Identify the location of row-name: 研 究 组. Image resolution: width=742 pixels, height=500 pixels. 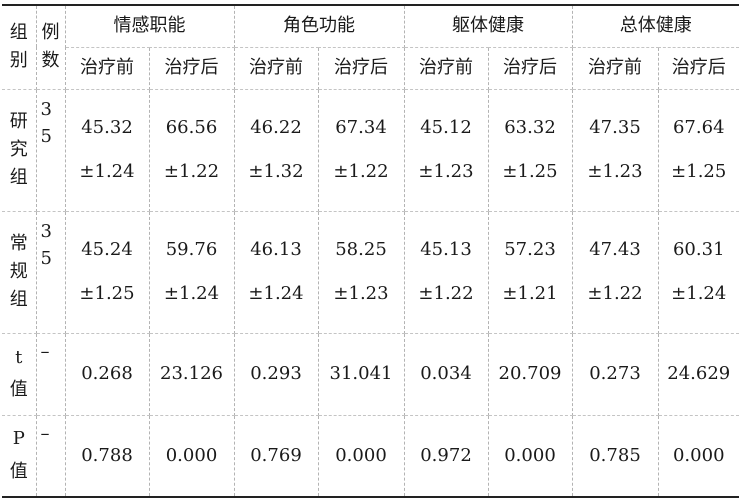
(18, 149).